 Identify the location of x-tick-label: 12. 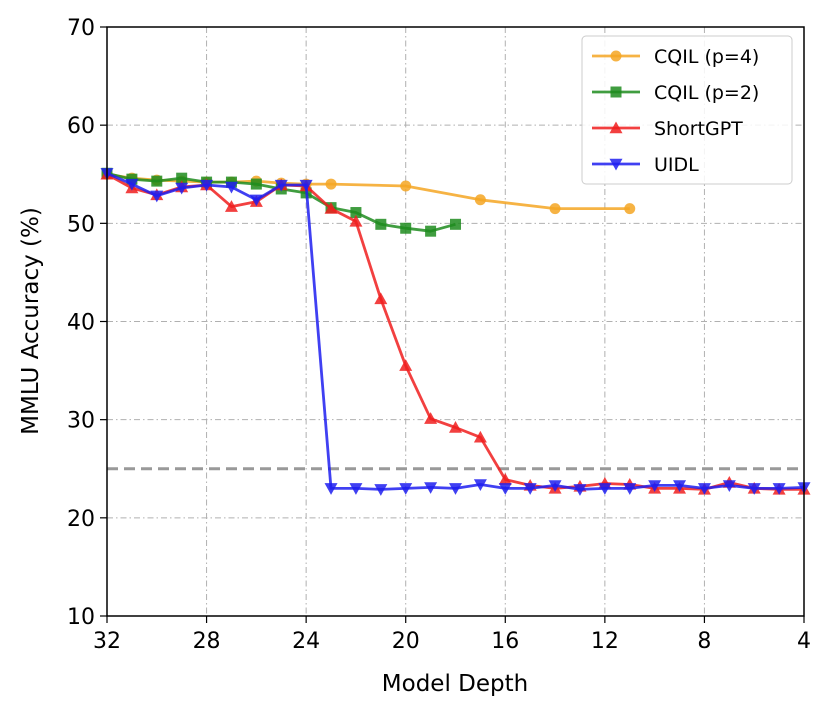
(605, 641).